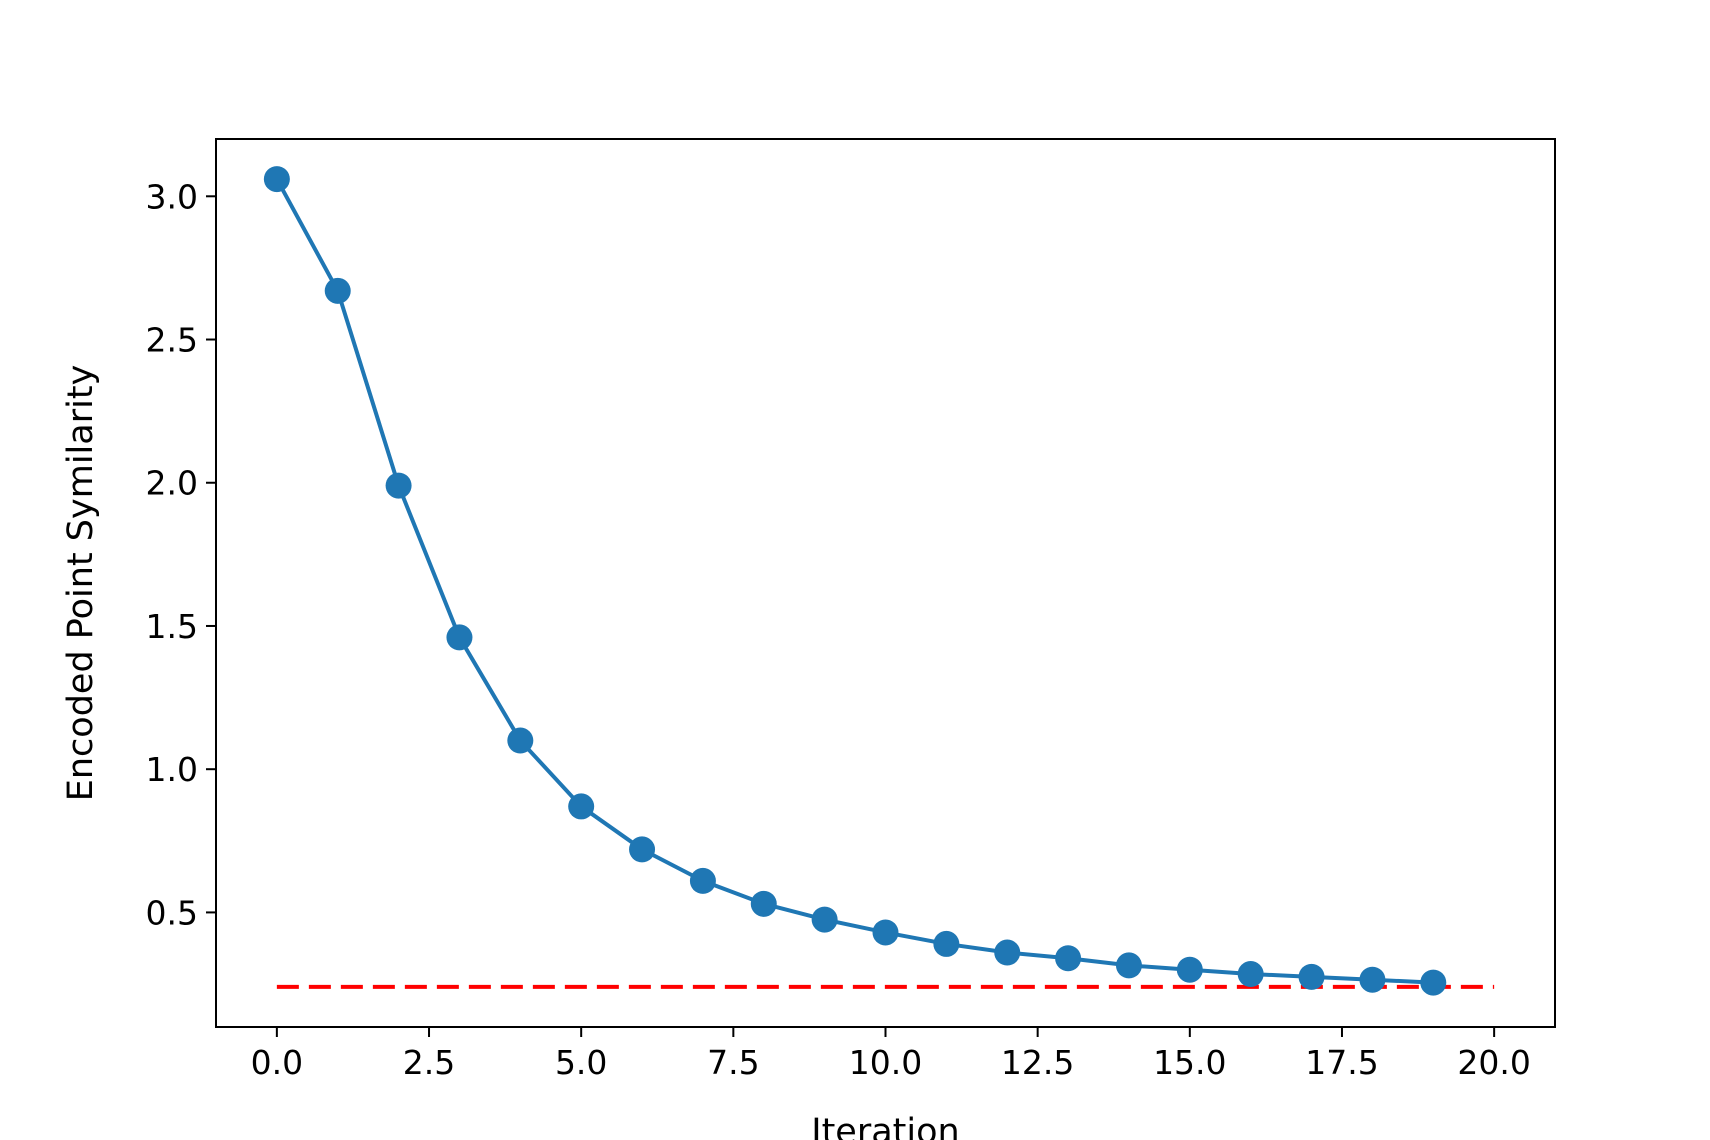 The width and height of the screenshot is (1710, 1140). I want to click on y-axis-ticks: 0.5 1.0 1.5 2.0 2.5 3.0, so click(181, 554).